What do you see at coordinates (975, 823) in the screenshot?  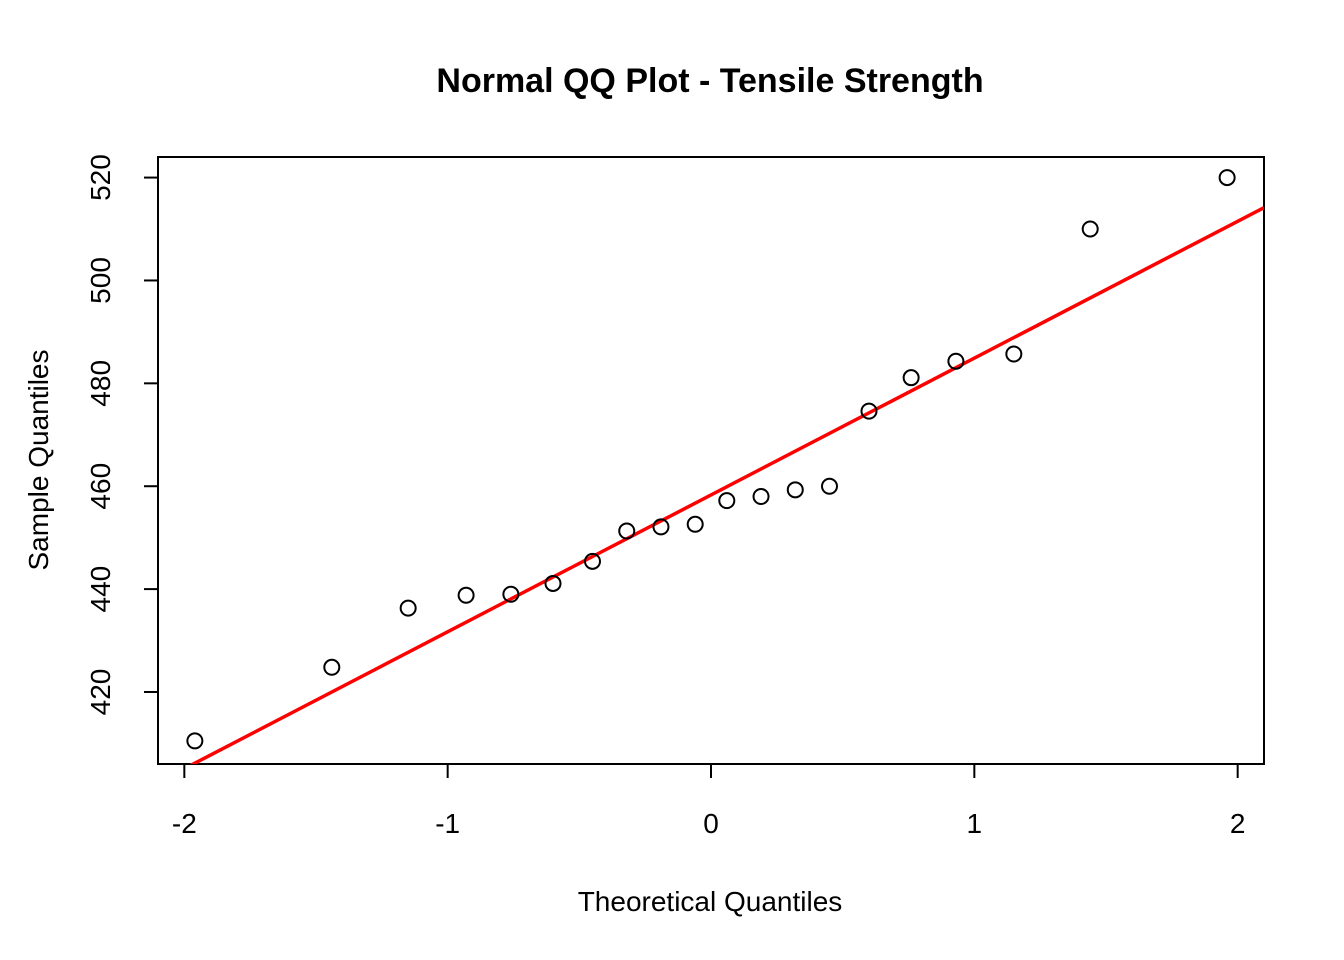 I see `x-tick-label: 1` at bounding box center [975, 823].